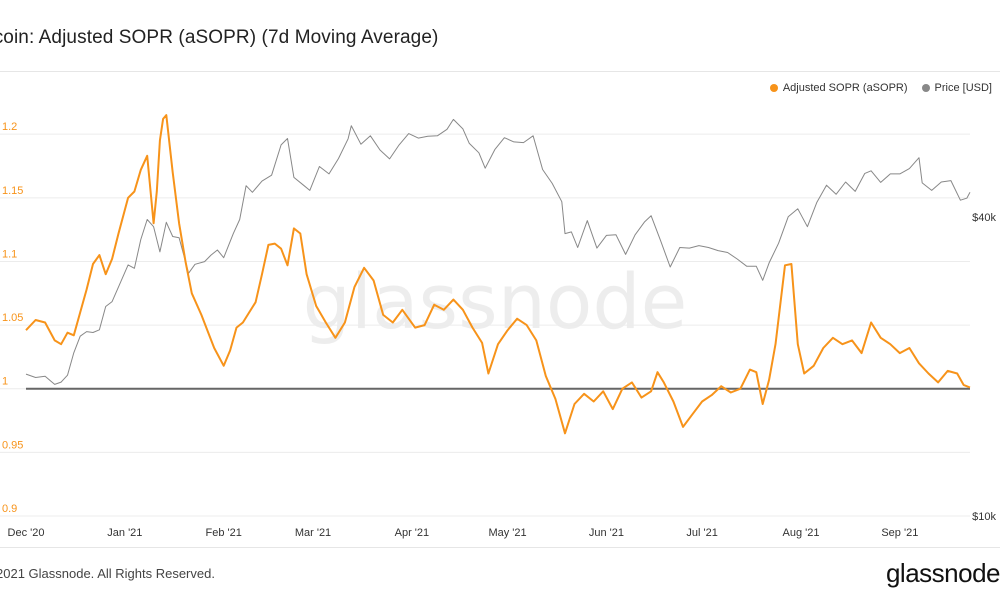 This screenshot has width=1000, height=600. Describe the element at coordinates (701, 533) in the screenshot. I see `x-tick-label: Jul '21` at that location.